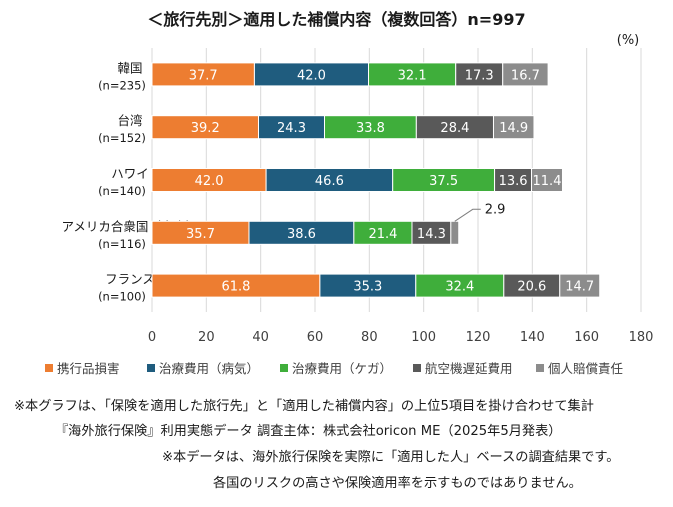 This screenshot has height=507, width=673. I want to click on data-label: 11.4, so click(547, 181).